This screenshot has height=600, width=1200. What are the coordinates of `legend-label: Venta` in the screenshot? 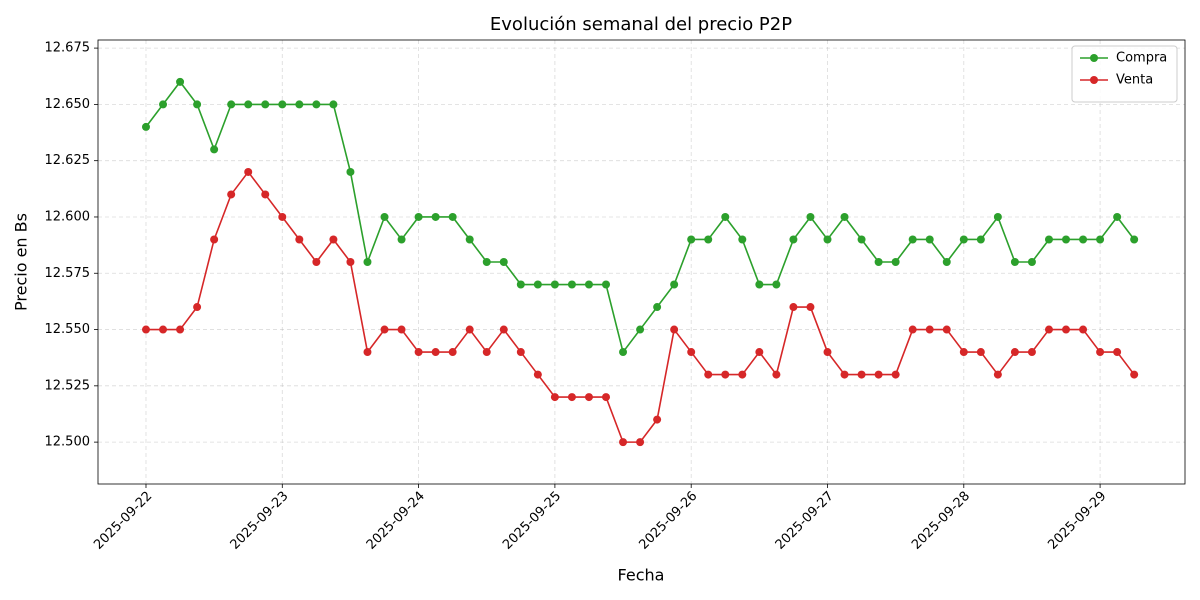 It's located at (1134, 80).